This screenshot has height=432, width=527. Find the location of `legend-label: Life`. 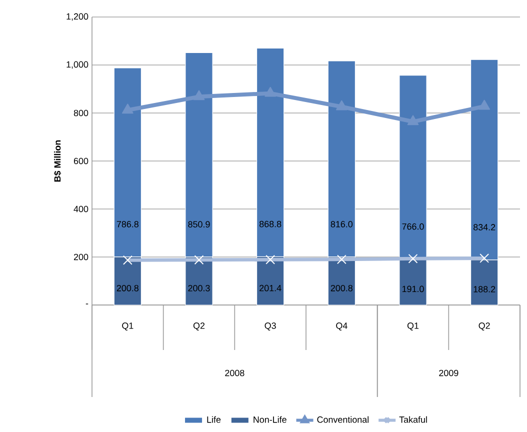

legend-label: Life is located at coordinates (214, 419).